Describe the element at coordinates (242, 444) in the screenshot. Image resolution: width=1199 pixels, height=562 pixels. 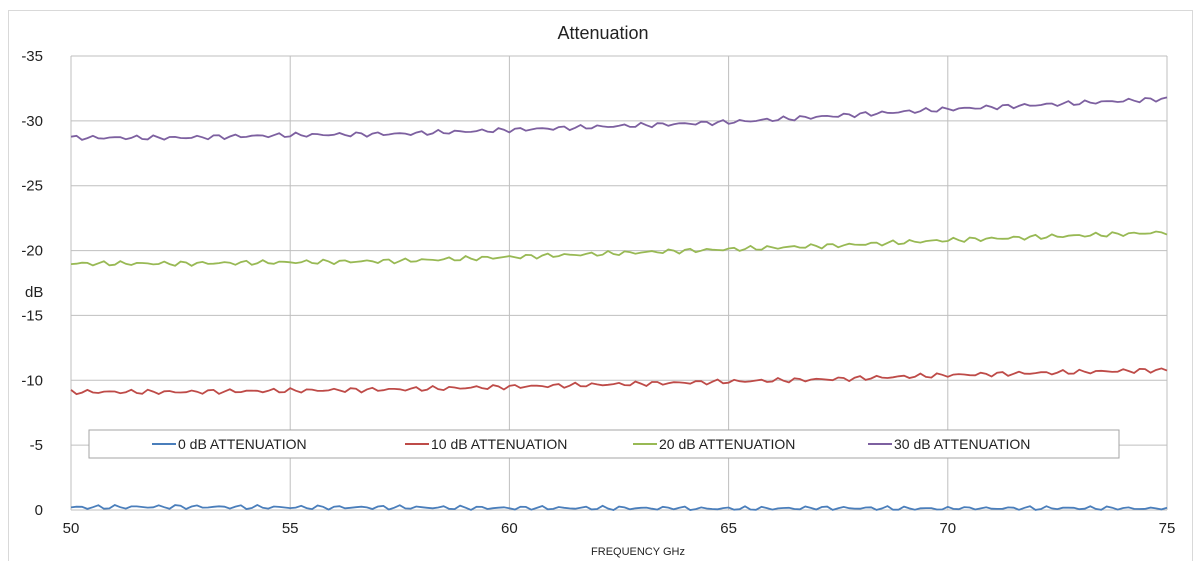
I see `legend-label: 0 dB ATTENUATION` at that location.